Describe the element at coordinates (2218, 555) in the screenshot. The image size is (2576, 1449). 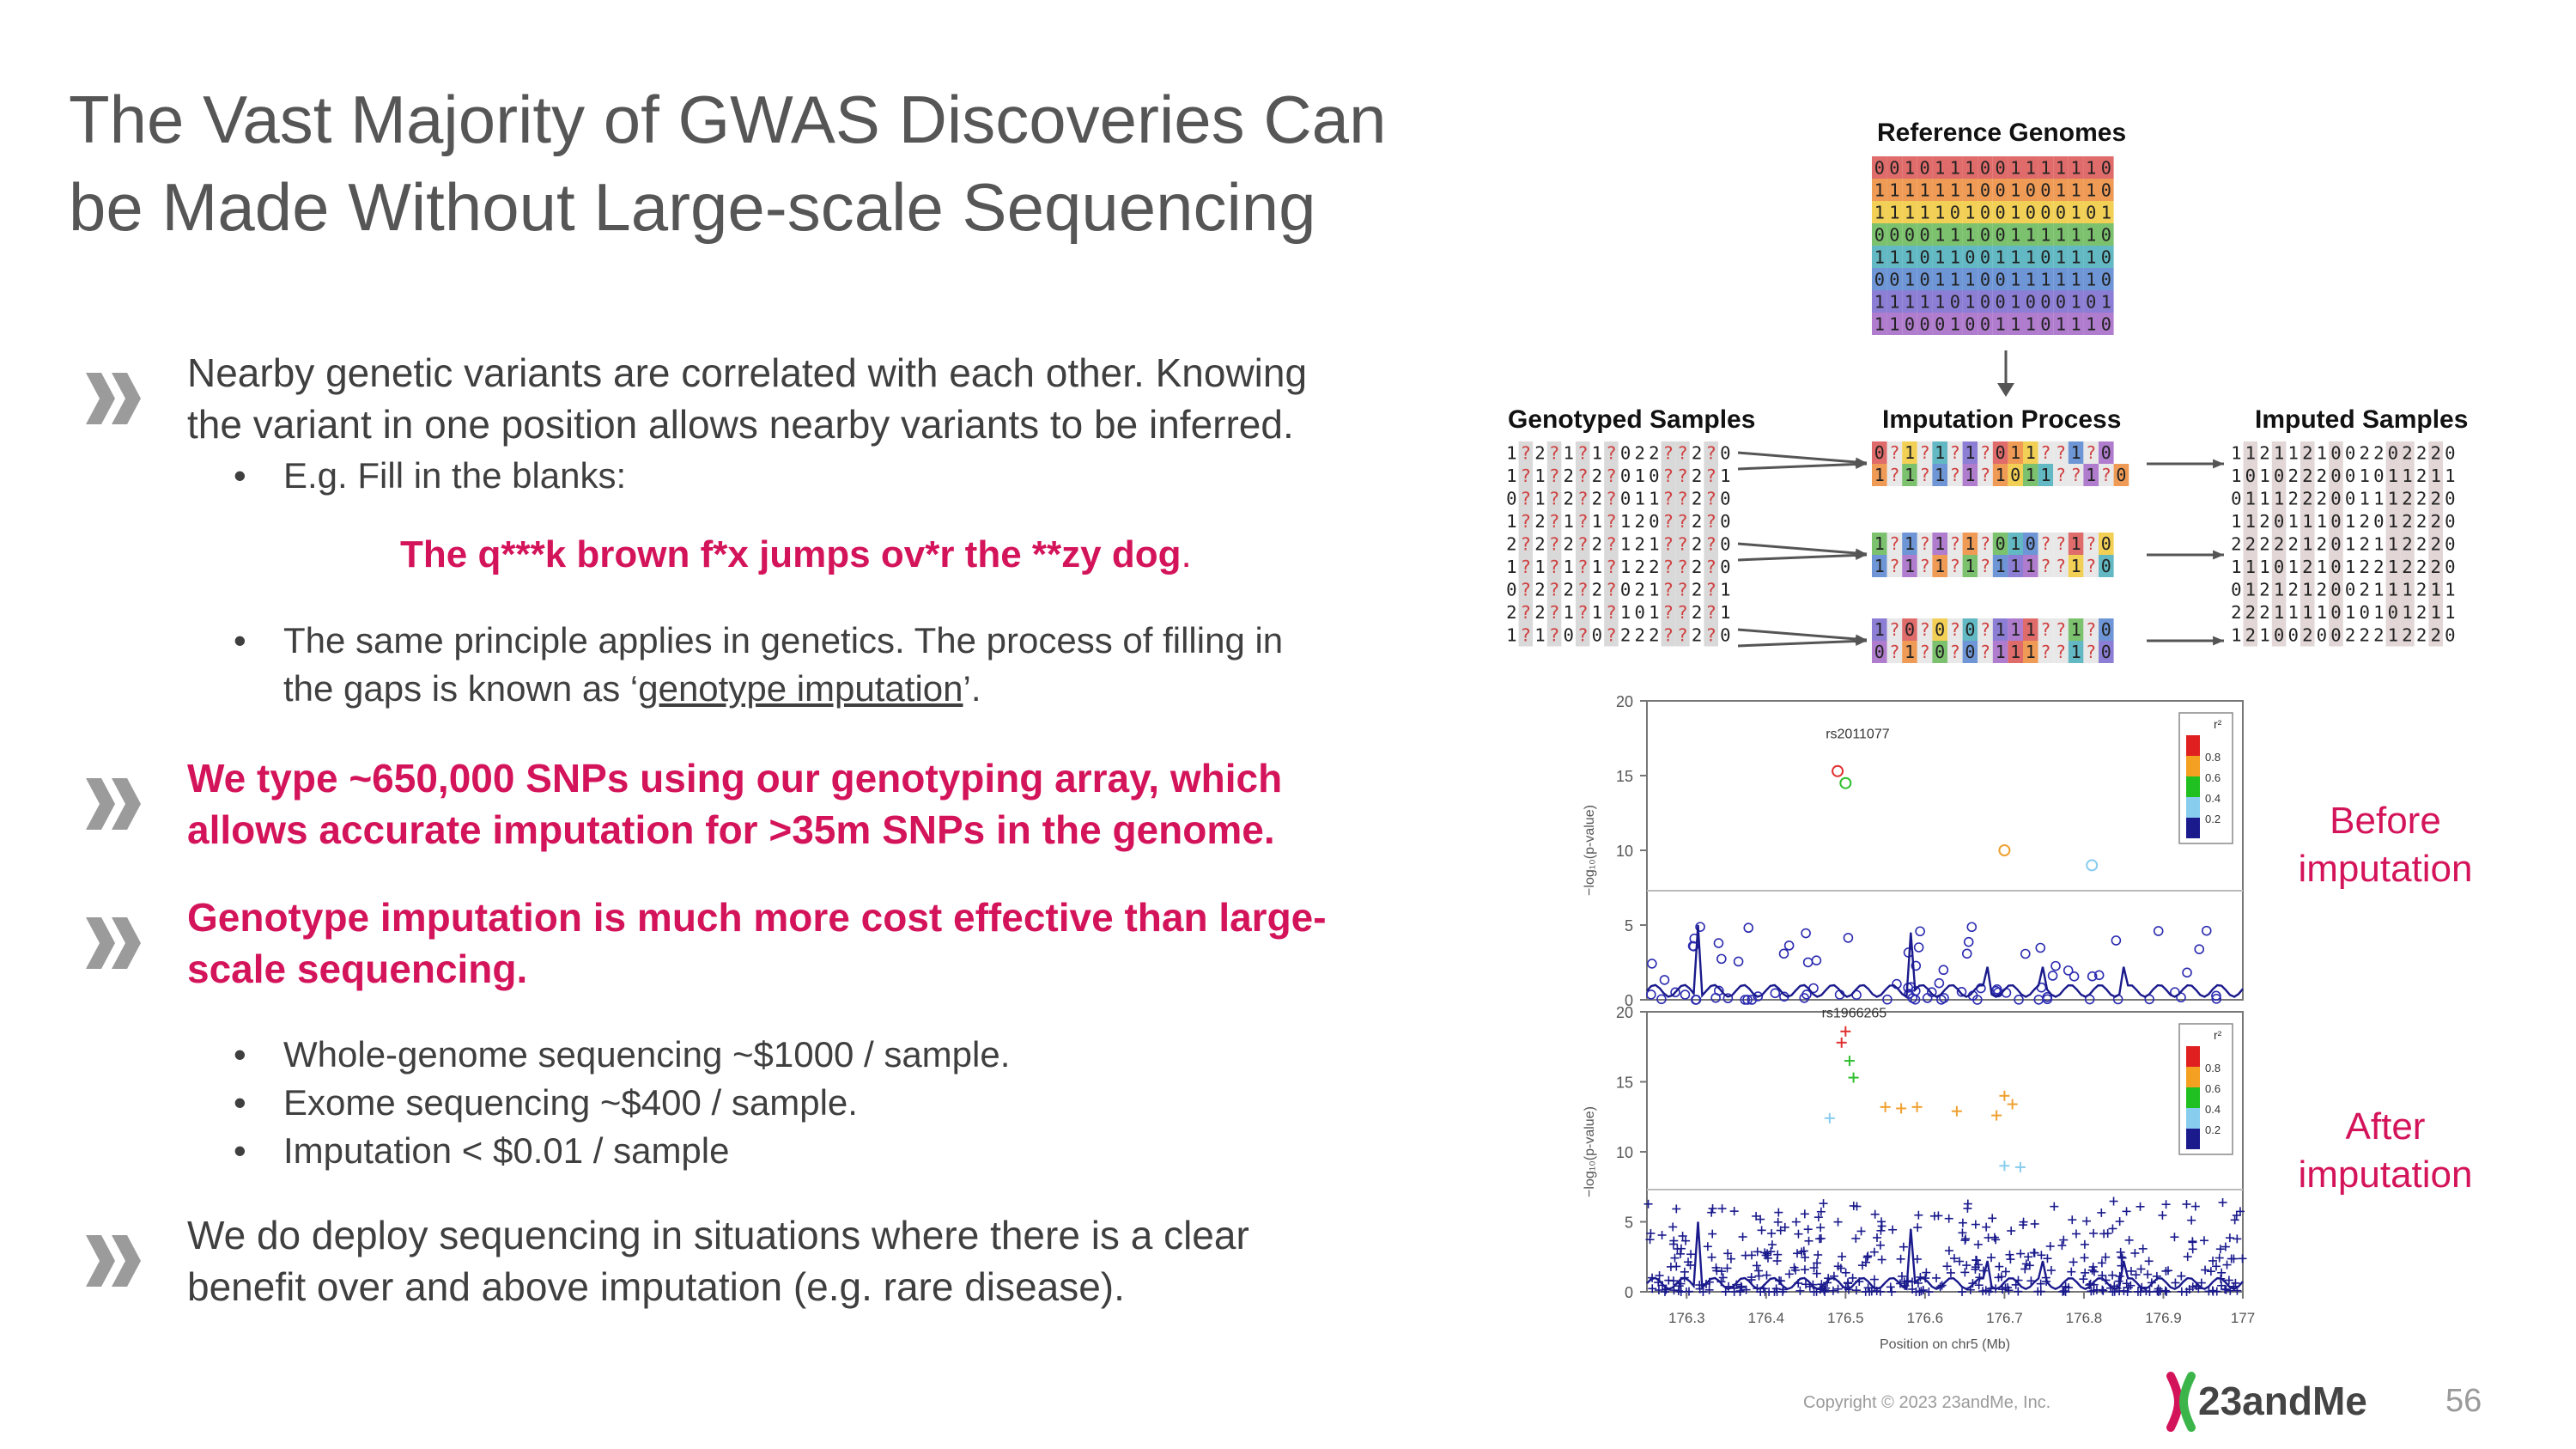
I see `arrow-head` at that location.